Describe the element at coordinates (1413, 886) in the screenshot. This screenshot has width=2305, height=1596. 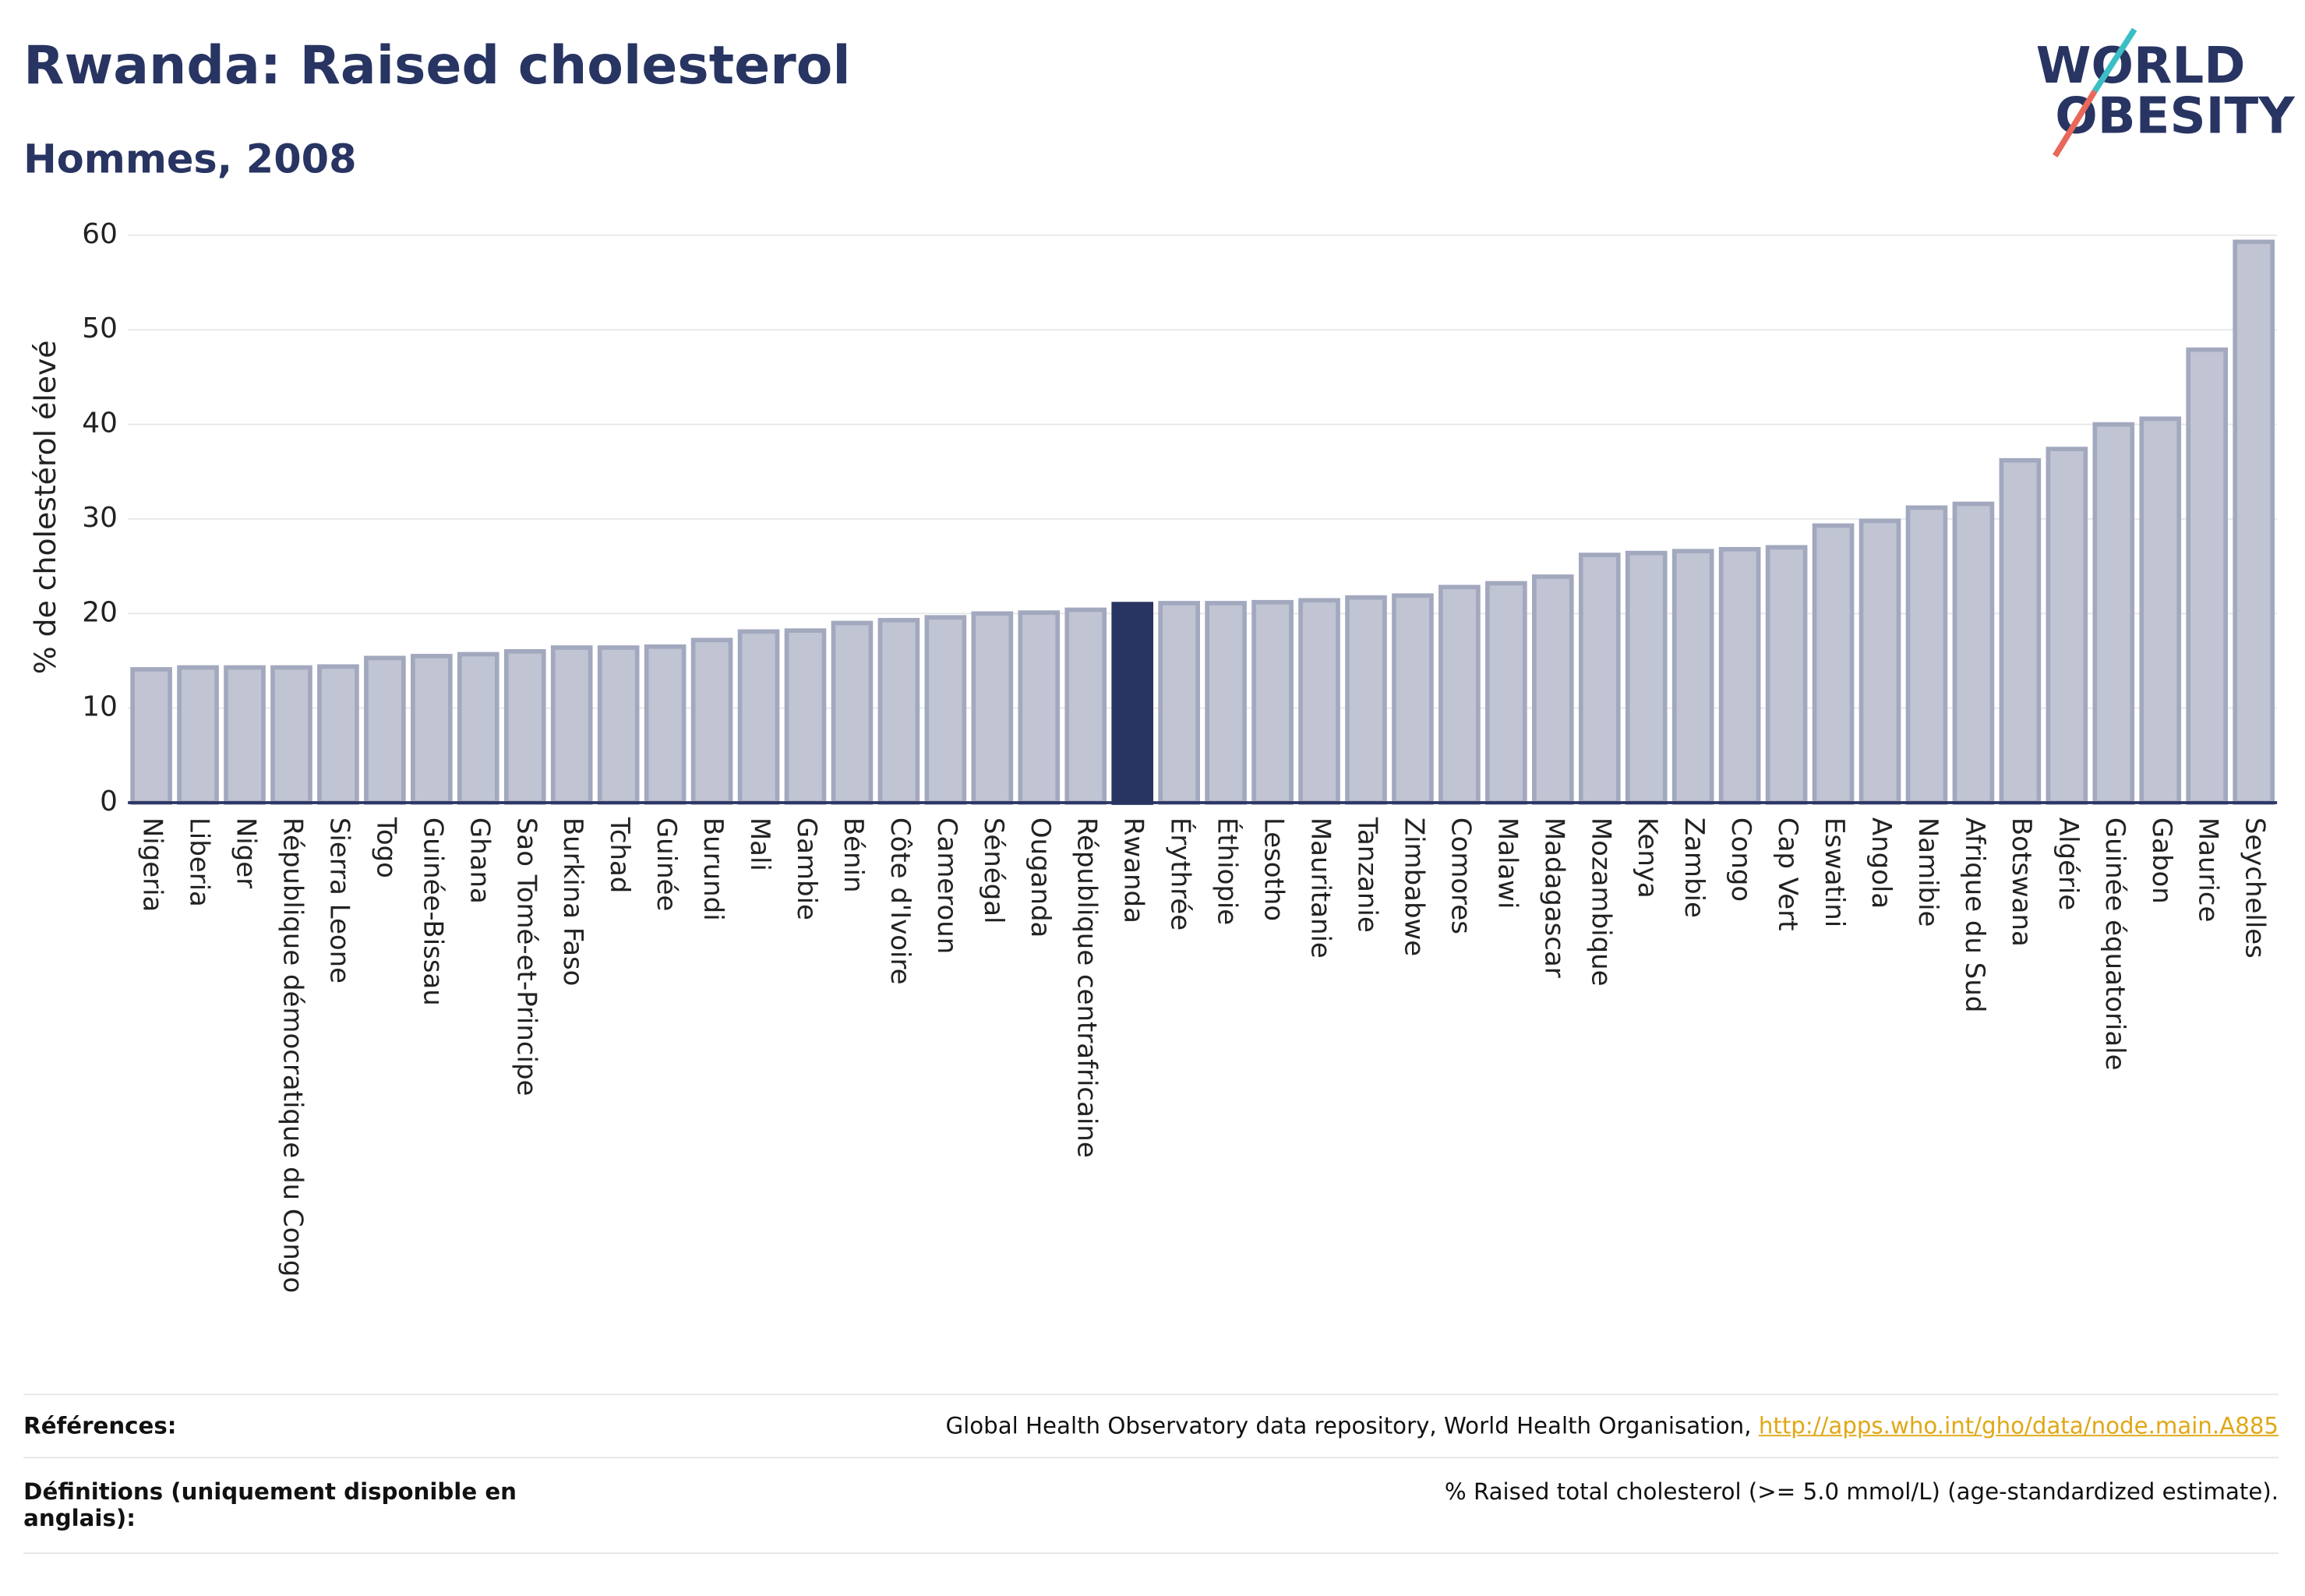
I see `x-tick-label: Zimbabwe` at that location.